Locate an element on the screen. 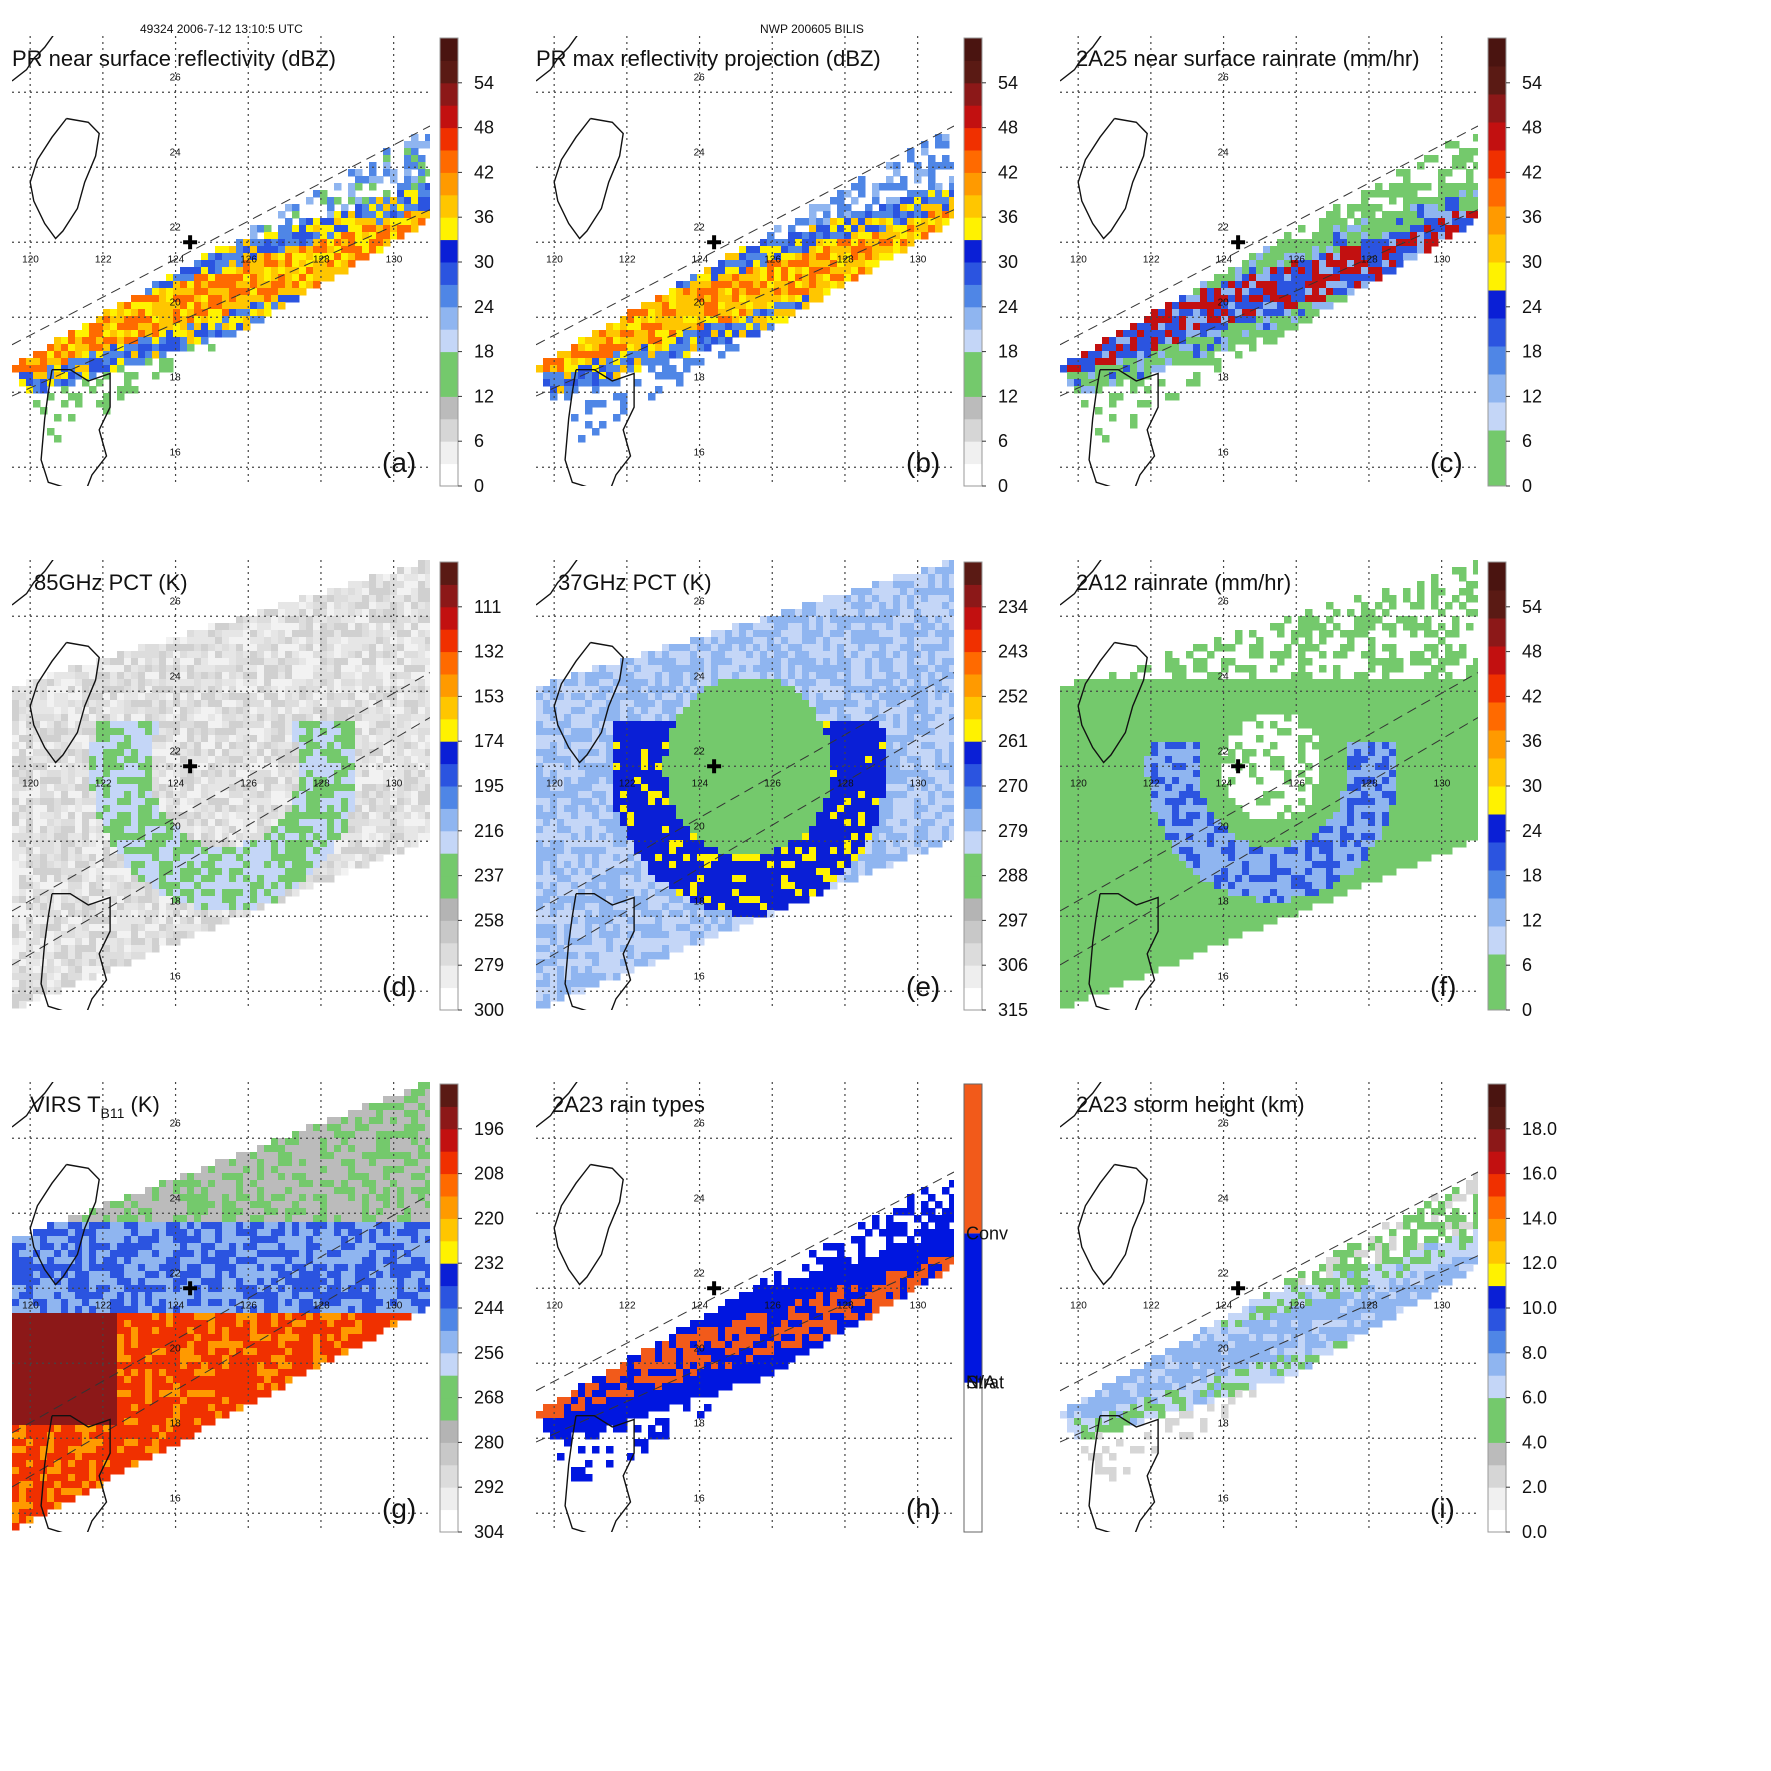  longitude-label: 126 is located at coordinates (248, 783).